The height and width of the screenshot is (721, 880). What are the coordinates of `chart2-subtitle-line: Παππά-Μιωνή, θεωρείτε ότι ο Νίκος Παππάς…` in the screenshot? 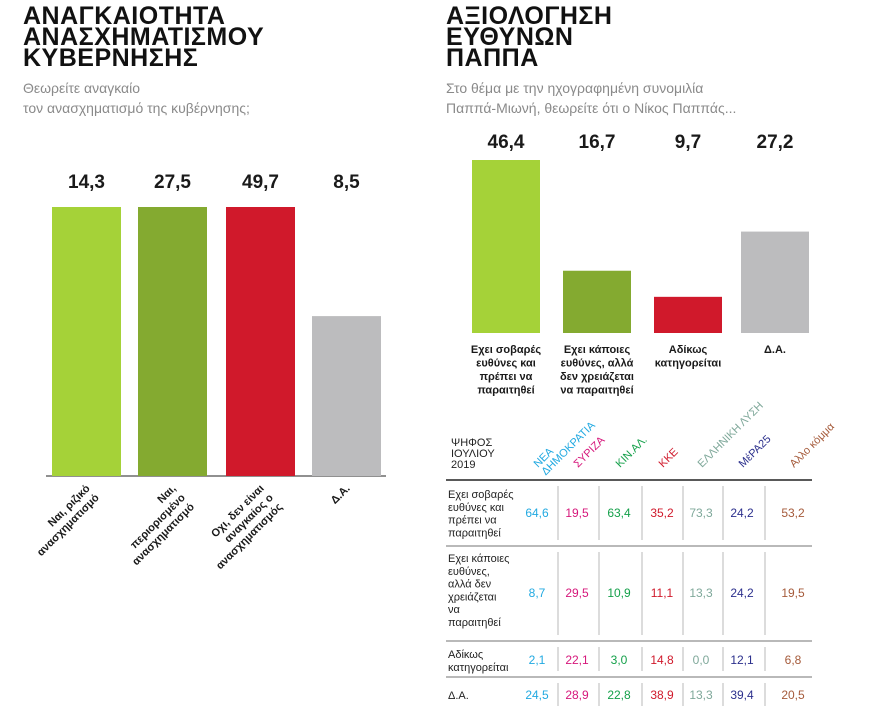 It's located at (591, 108).